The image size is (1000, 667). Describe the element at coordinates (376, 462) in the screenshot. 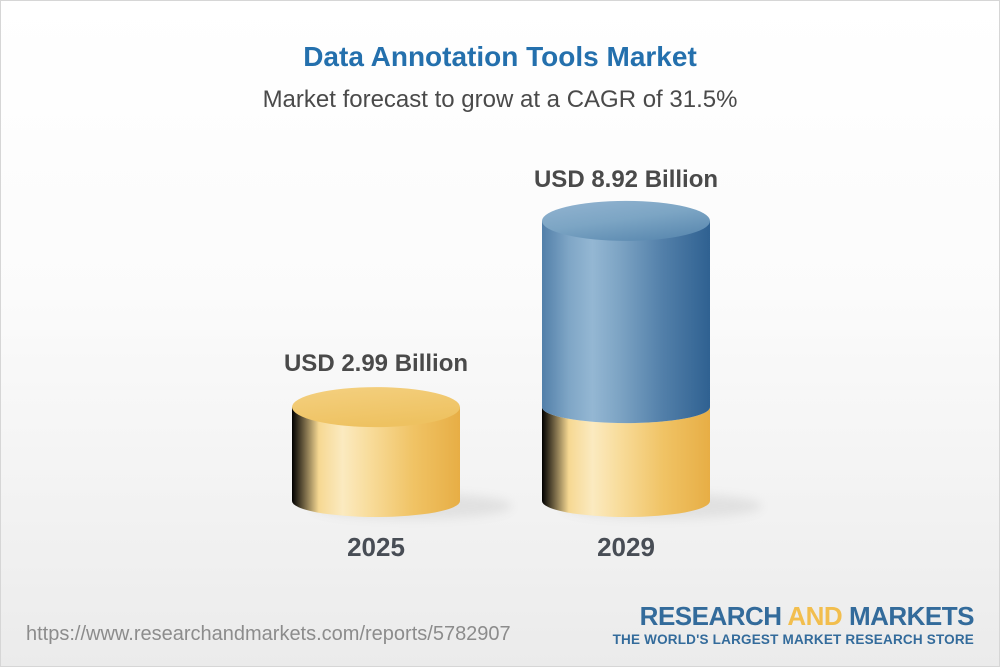

I see `bar-2025-segment-yellow` at that location.